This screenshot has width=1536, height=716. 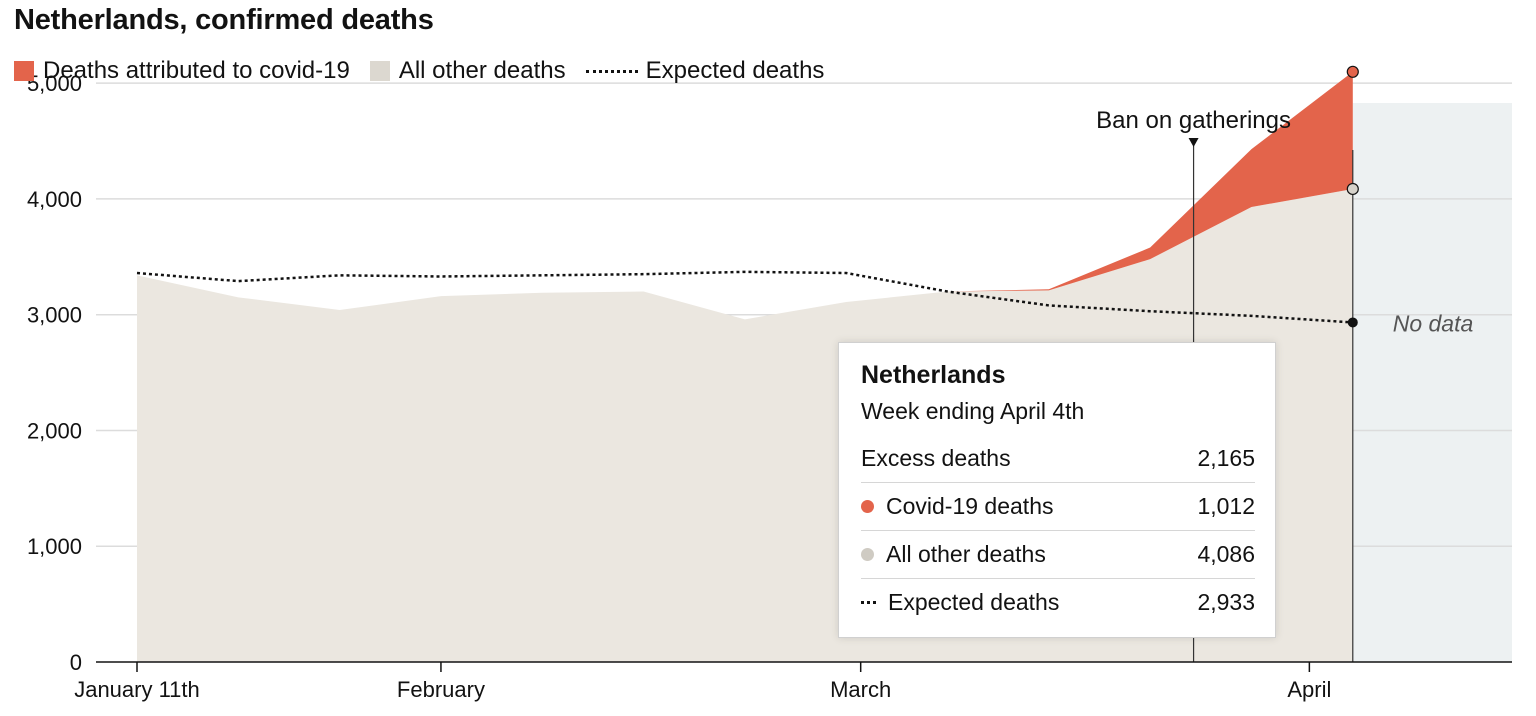 I want to click on tooltip-subtitle: Week ending April 4th, so click(x=973, y=411).